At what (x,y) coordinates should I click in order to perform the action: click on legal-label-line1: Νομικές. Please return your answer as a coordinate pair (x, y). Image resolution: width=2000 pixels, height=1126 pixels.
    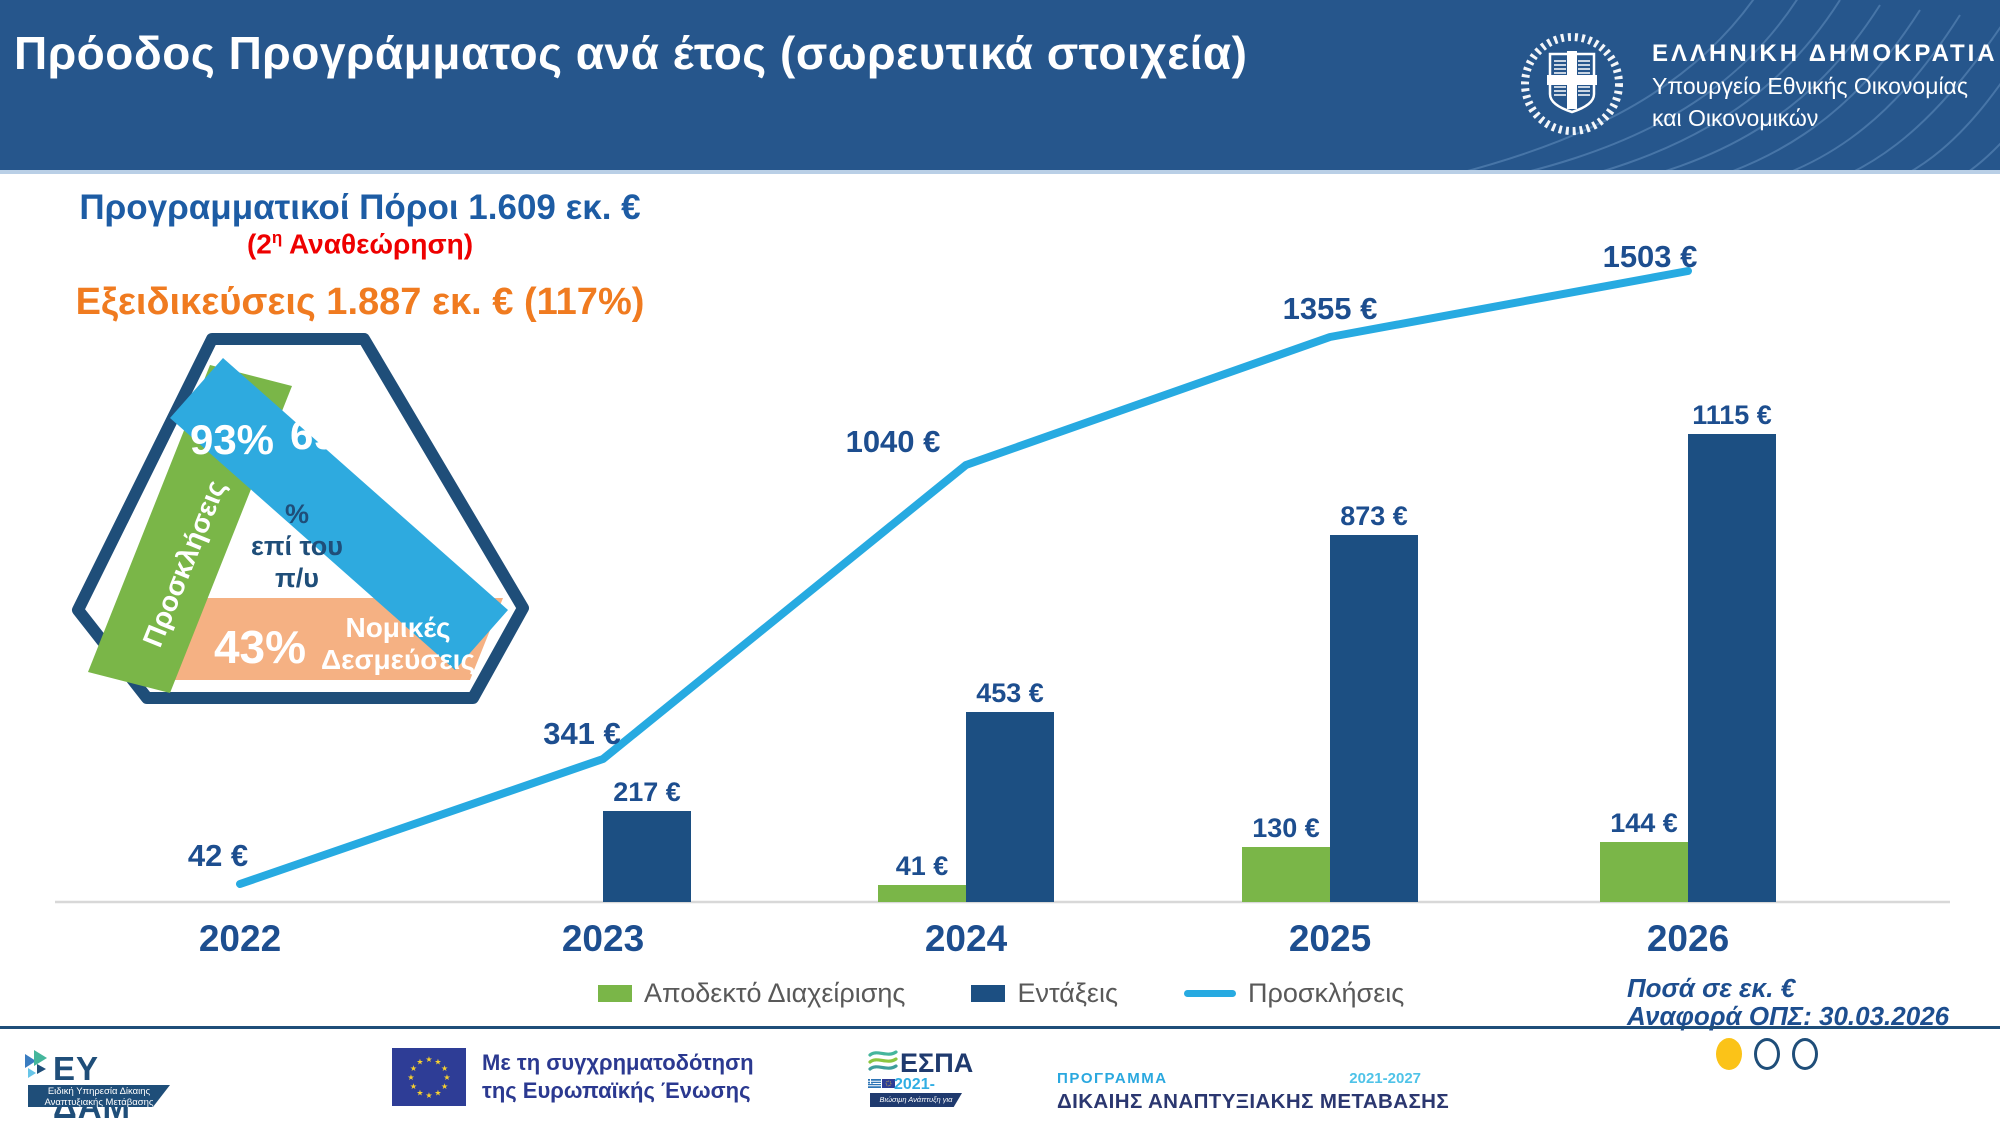
    Looking at the image, I should click on (397, 627).